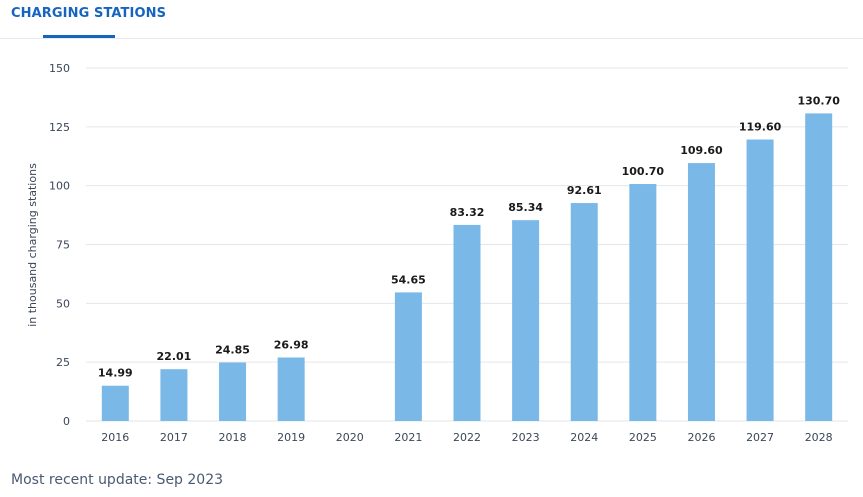 Image resolution: width=863 pixels, height=497 pixels. Describe the element at coordinates (59, 186) in the screenshot. I see `y-tick-label-100: 100` at that location.